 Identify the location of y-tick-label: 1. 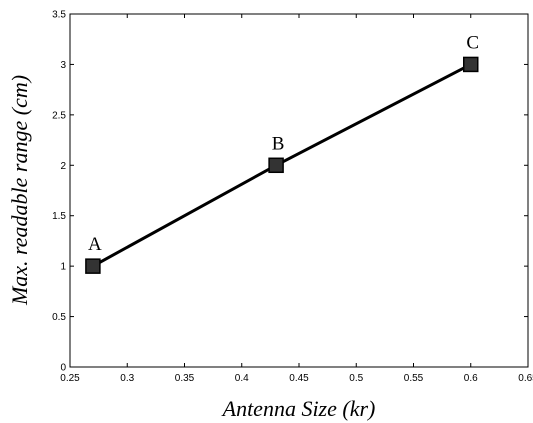
(63, 267).